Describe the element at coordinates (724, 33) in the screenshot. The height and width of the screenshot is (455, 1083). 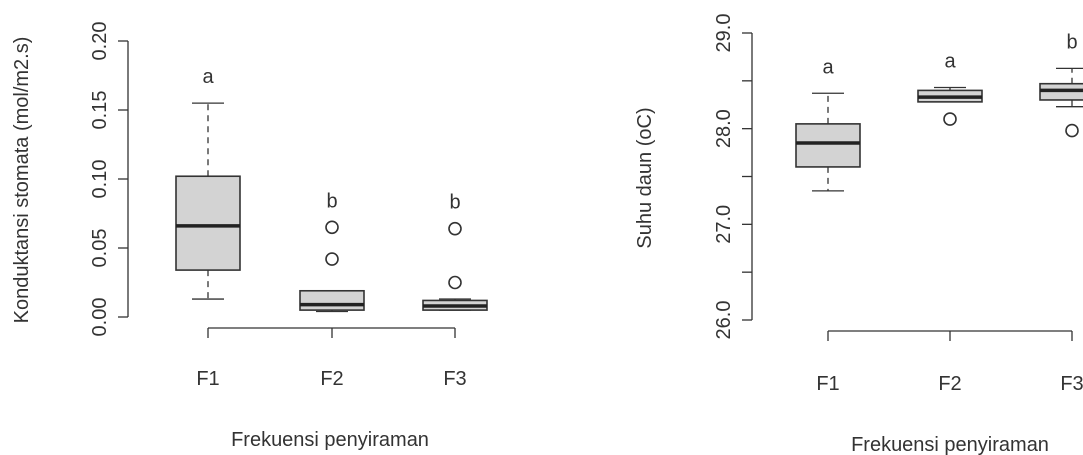
I see `right-y-tick-label: 29.0` at that location.